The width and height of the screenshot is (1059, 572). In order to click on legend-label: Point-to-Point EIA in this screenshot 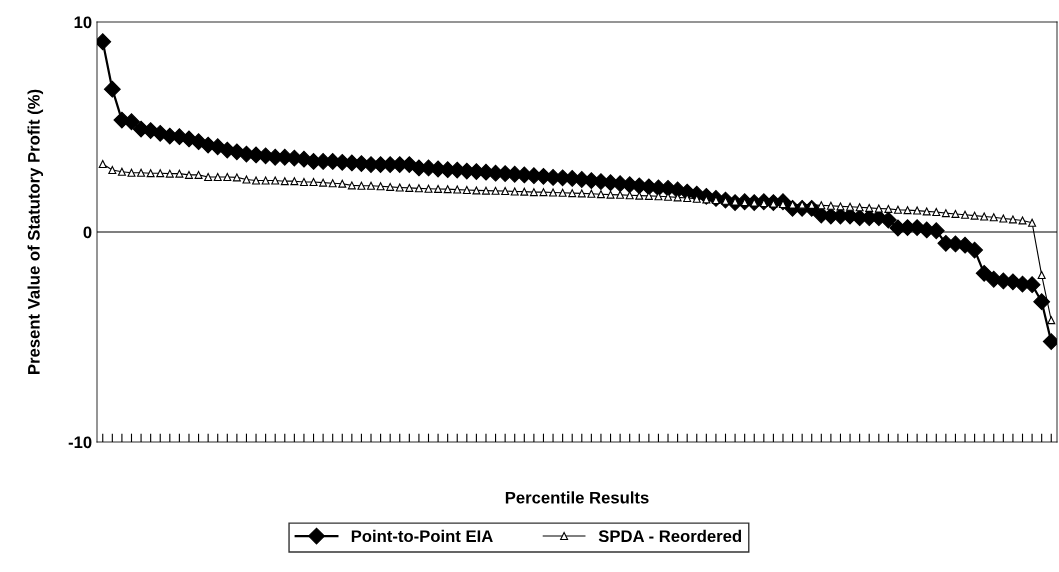, I will do `click(422, 536)`.